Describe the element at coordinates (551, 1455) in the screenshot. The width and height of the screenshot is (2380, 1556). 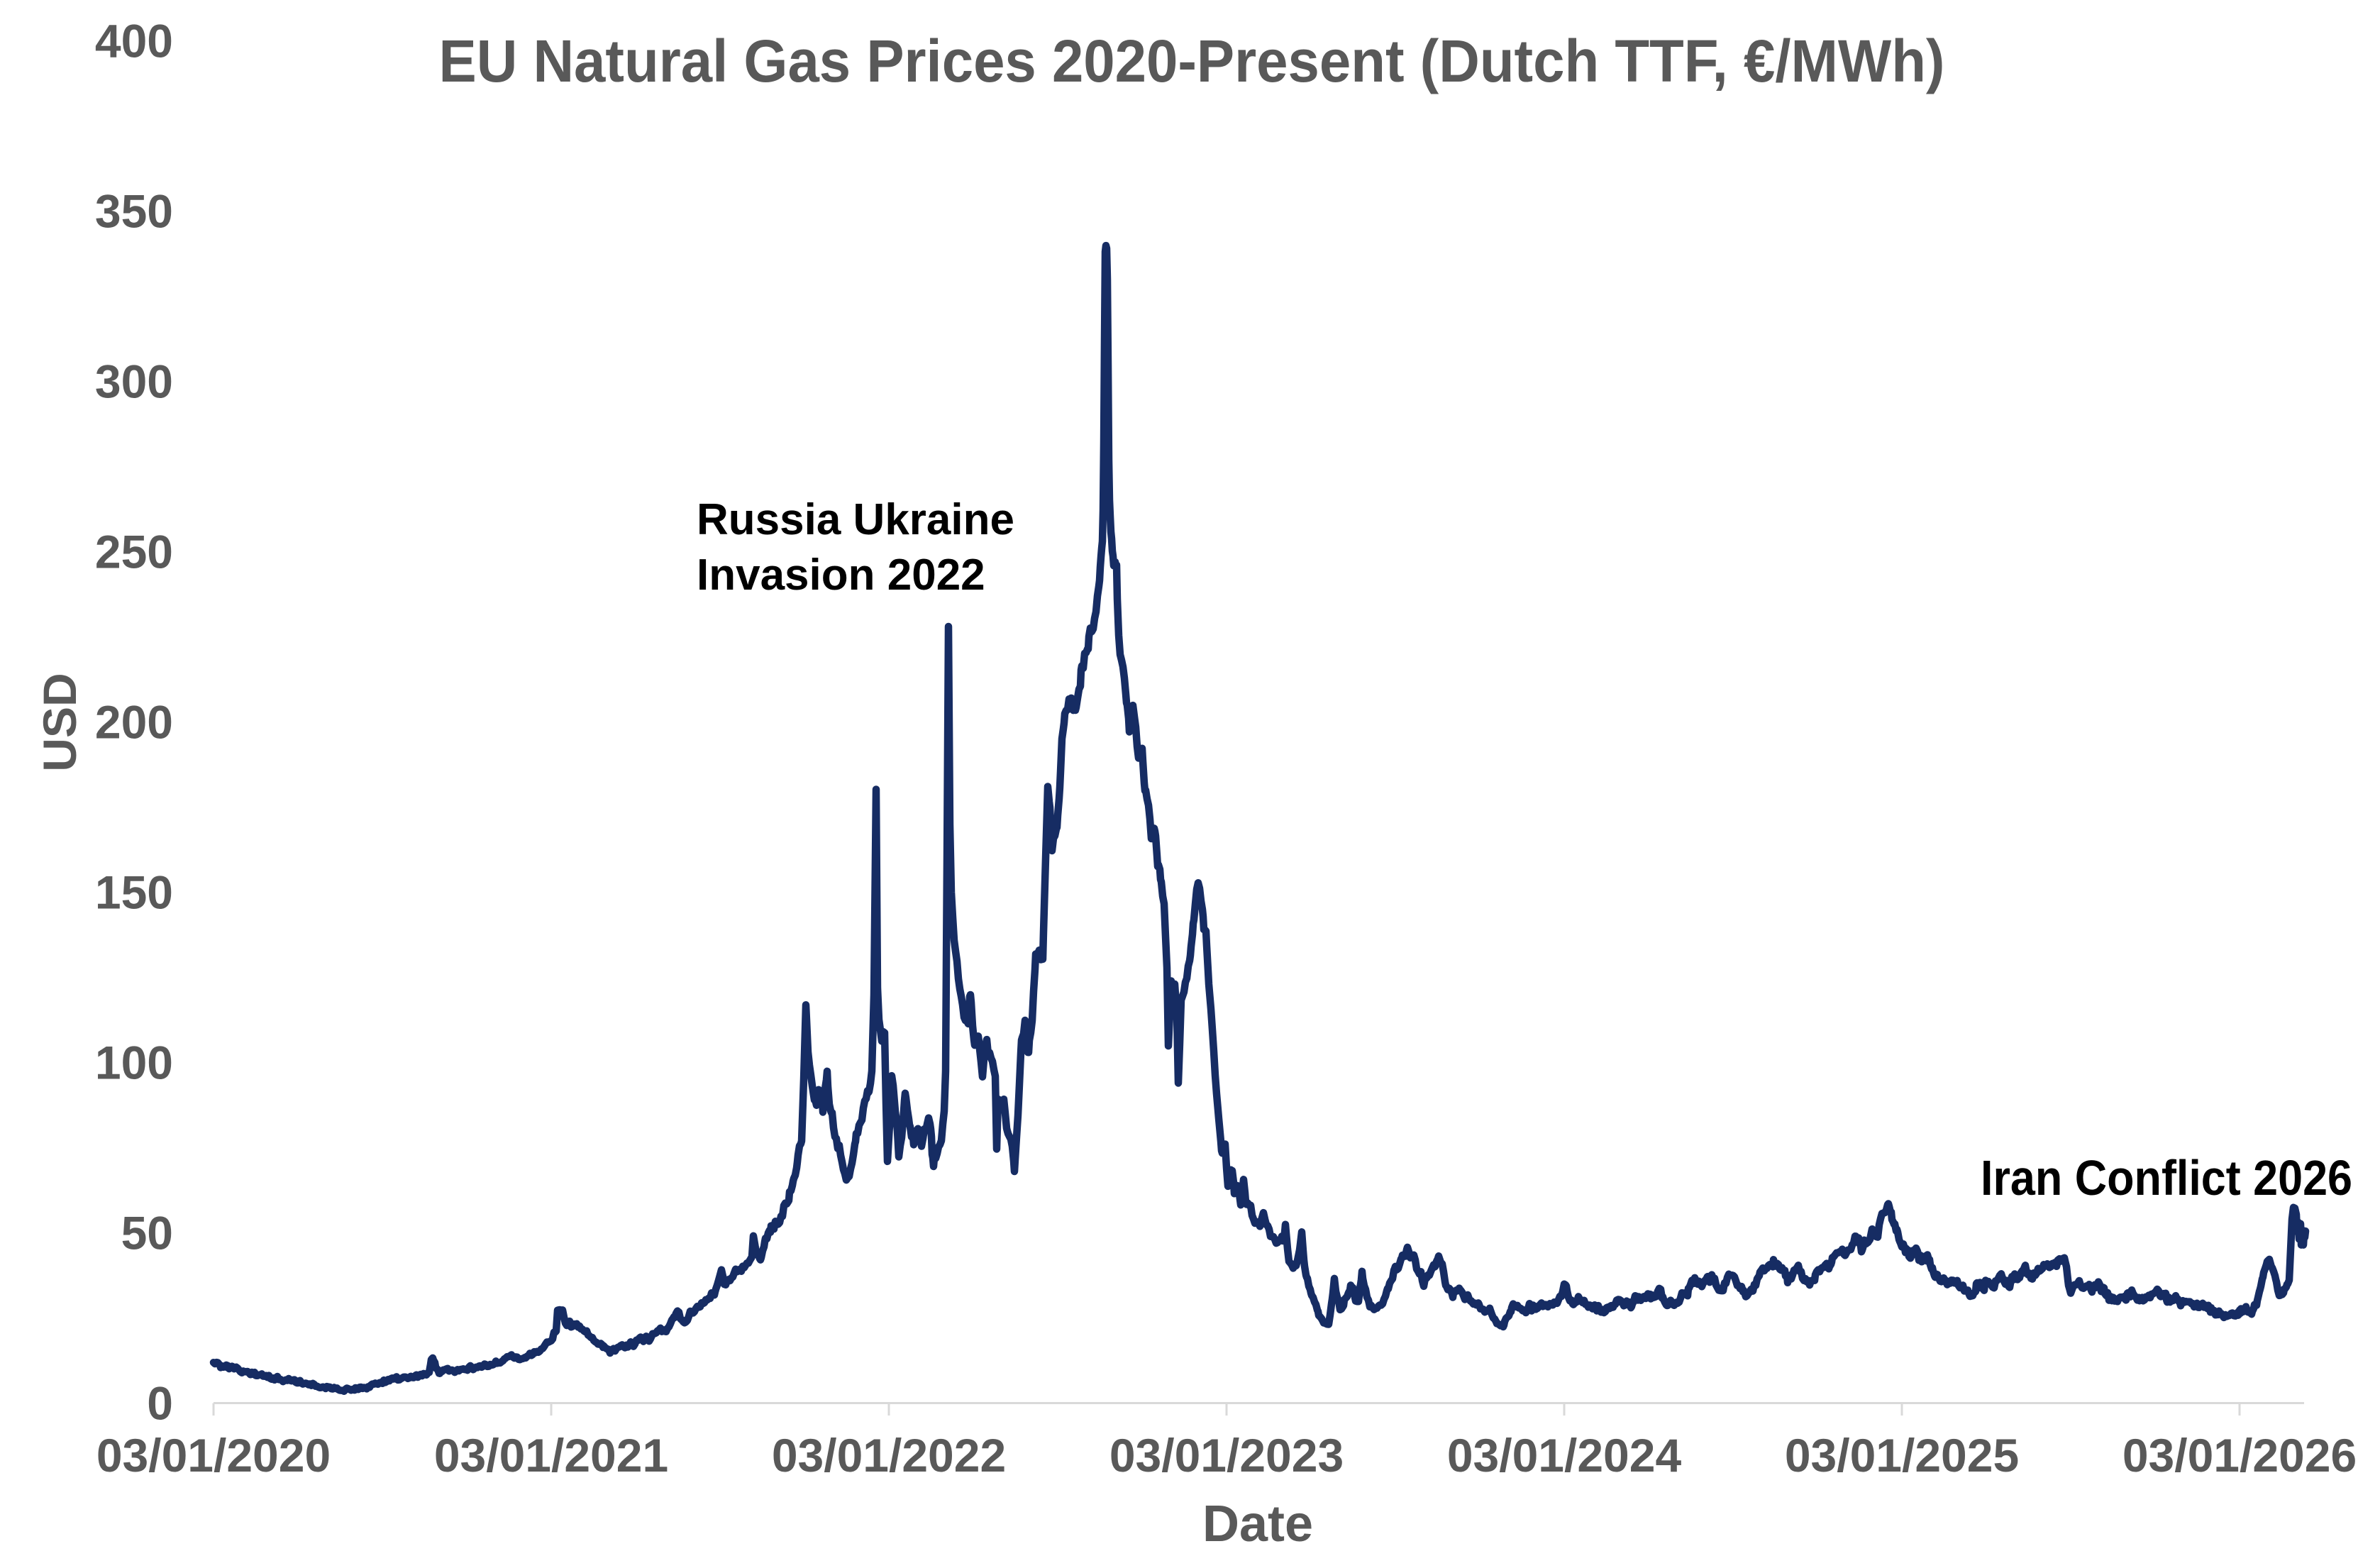
I see `svg-text: 03/01/2021` at that location.